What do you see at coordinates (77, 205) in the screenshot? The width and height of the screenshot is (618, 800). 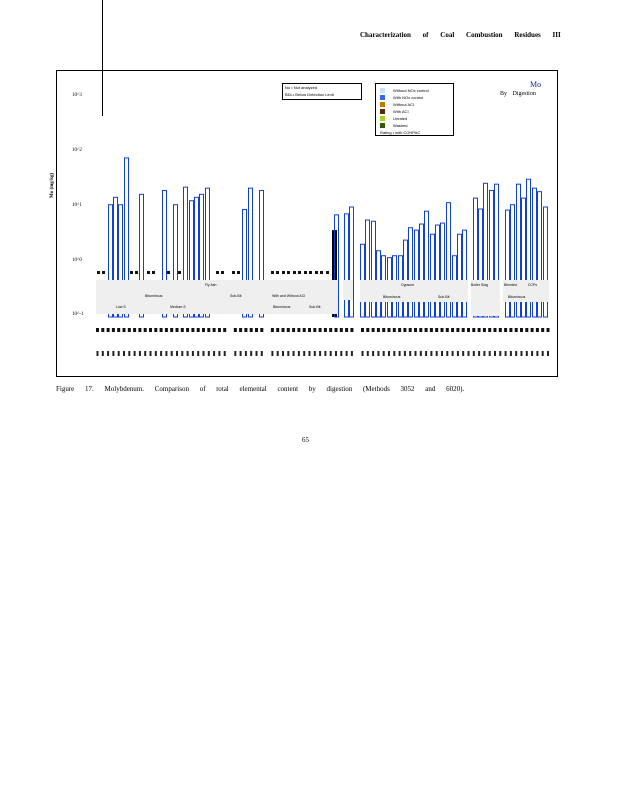 I see `y-tick-label: 10^1` at bounding box center [77, 205].